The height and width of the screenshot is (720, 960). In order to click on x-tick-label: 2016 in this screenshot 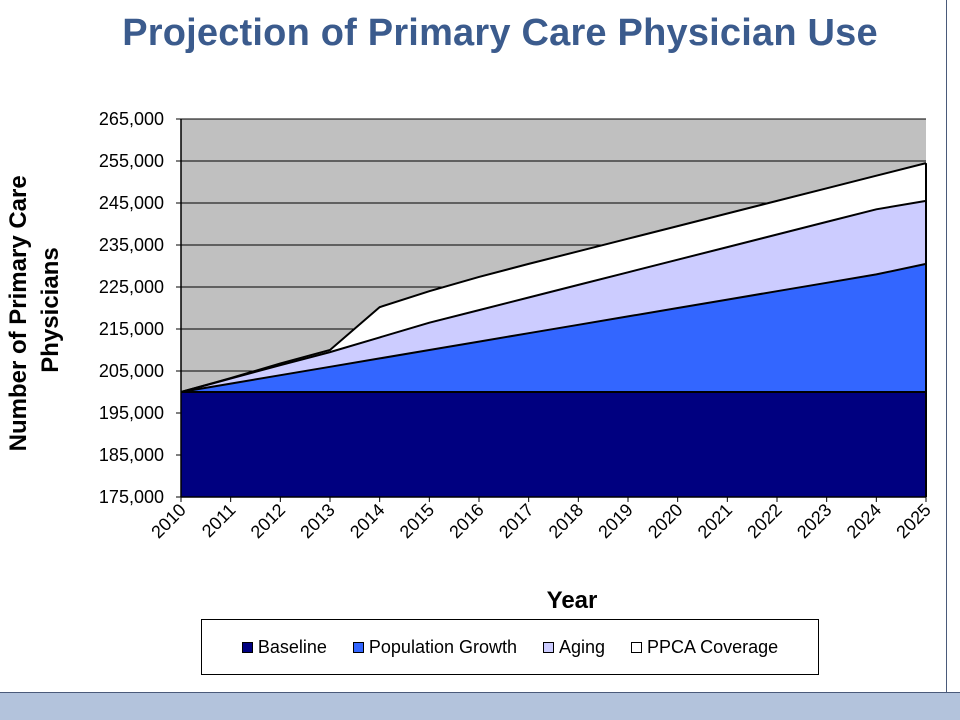, I will do `click(466, 521)`.